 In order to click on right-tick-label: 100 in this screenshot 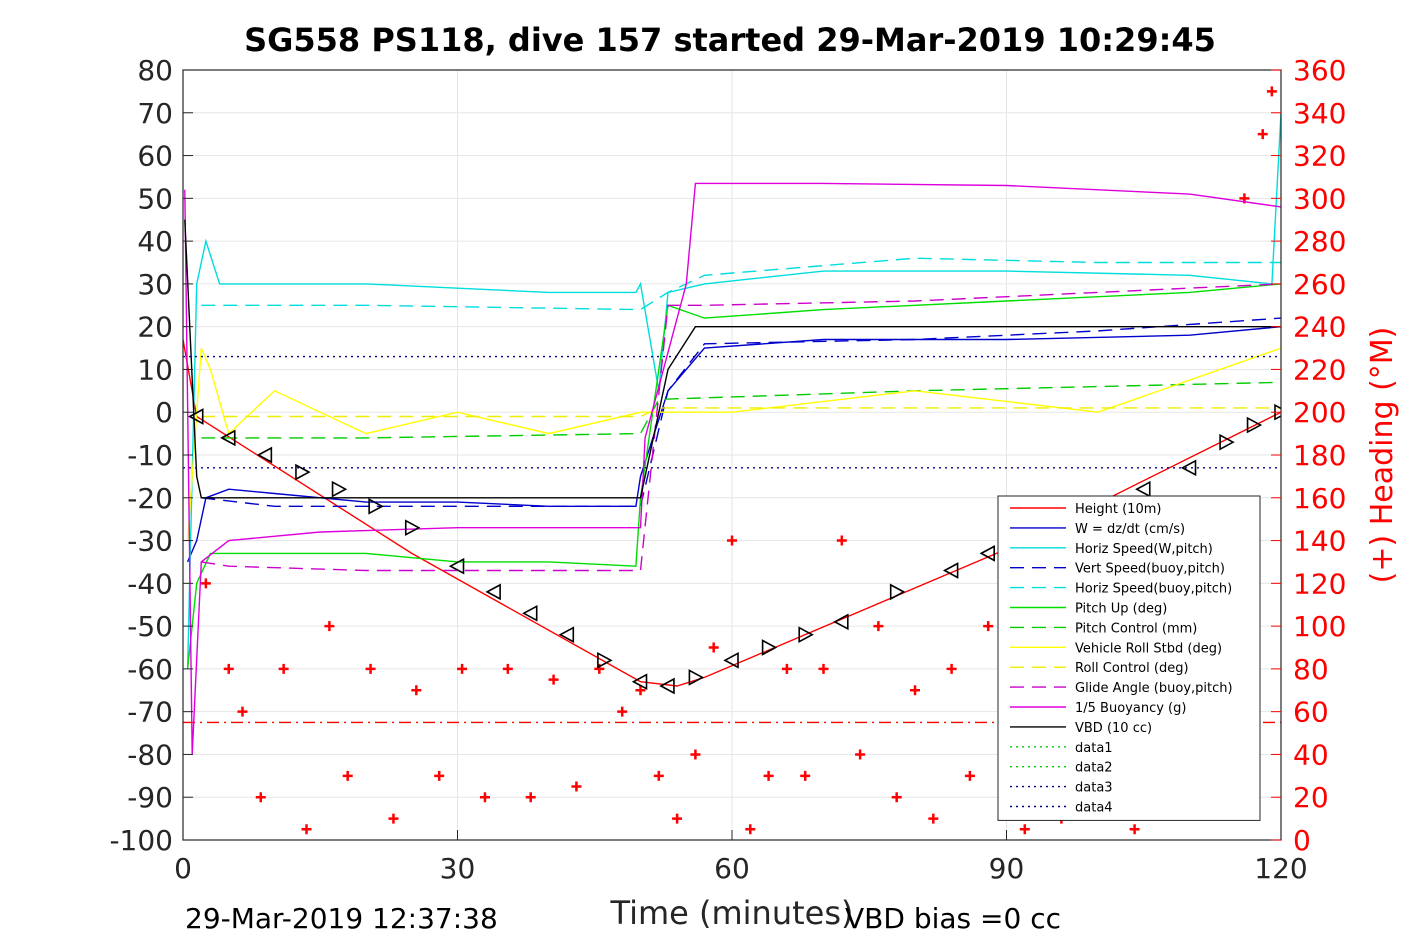, I will do `click(1319, 626)`.